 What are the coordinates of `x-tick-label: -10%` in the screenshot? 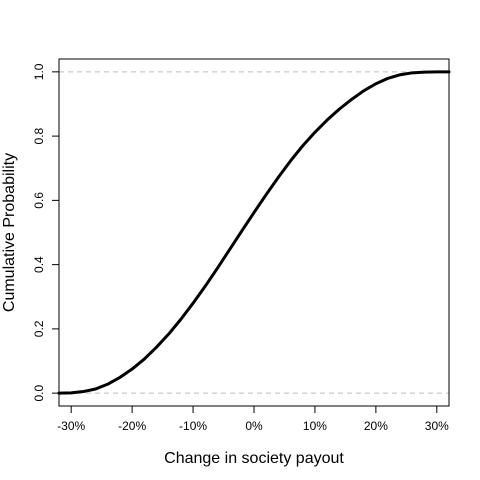 It's located at (193, 426).